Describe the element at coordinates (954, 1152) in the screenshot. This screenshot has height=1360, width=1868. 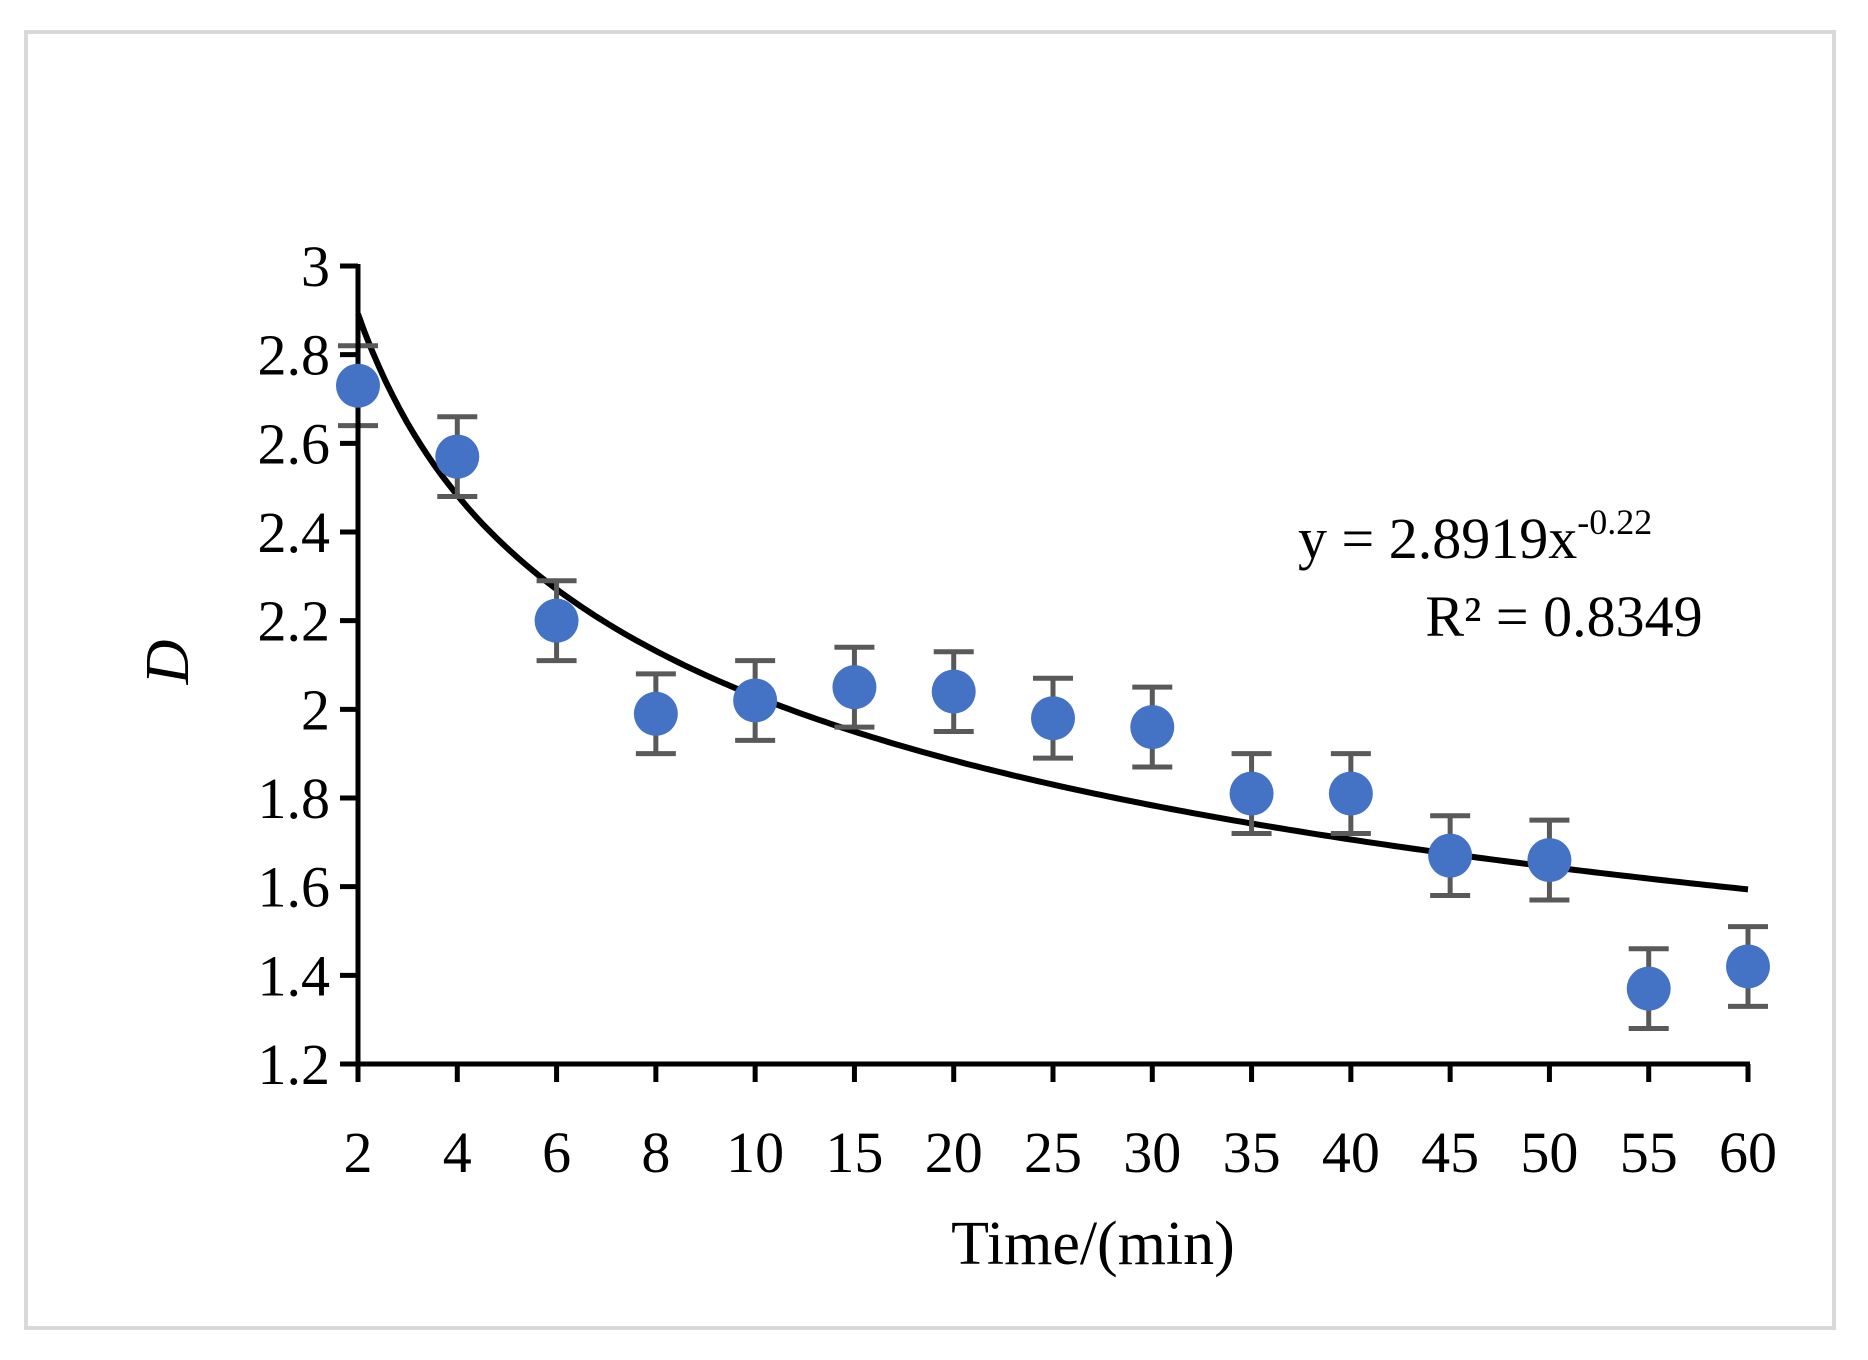
I see `x-tick-label: 20` at that location.